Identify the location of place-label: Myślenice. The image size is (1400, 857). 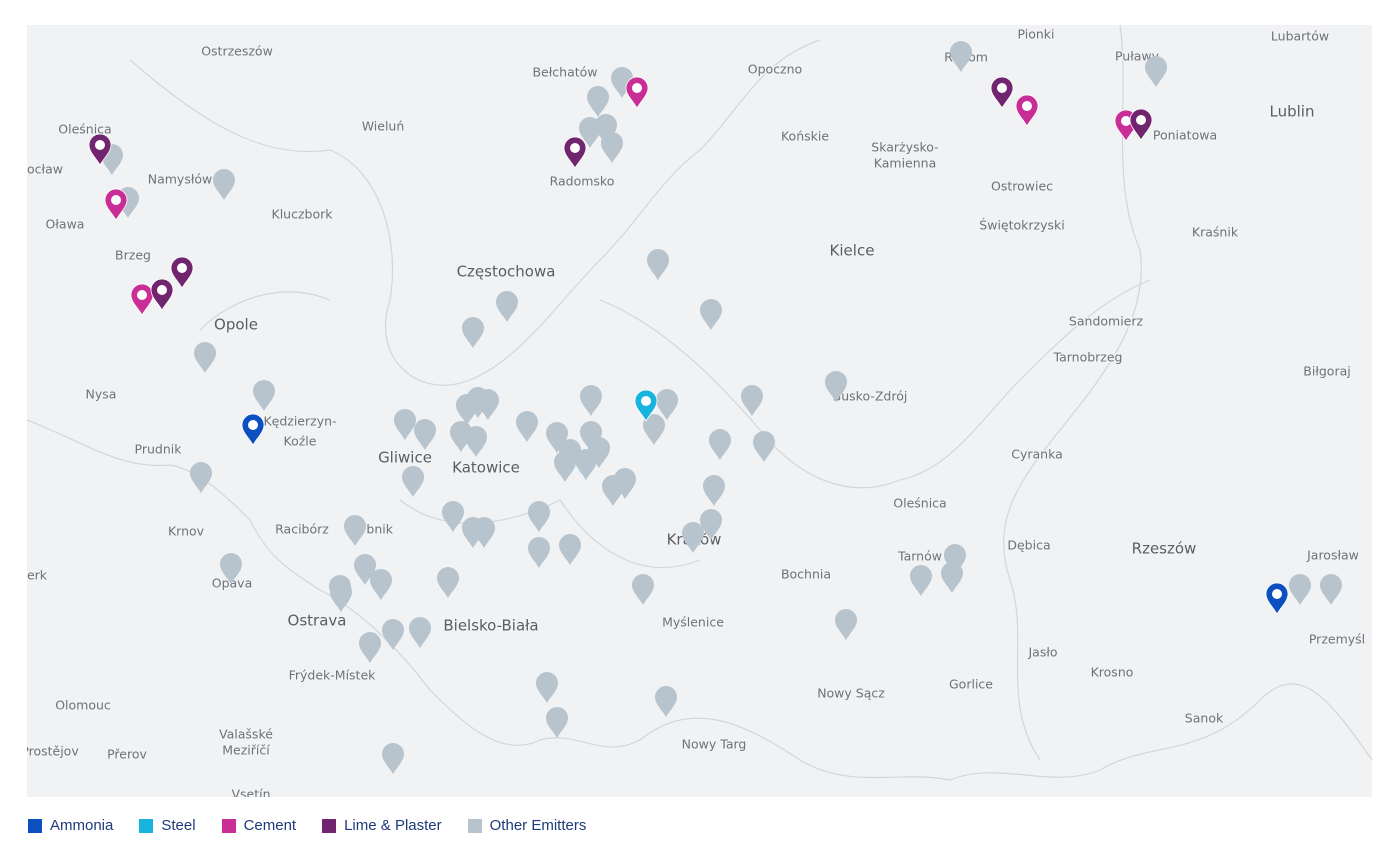
(693, 622).